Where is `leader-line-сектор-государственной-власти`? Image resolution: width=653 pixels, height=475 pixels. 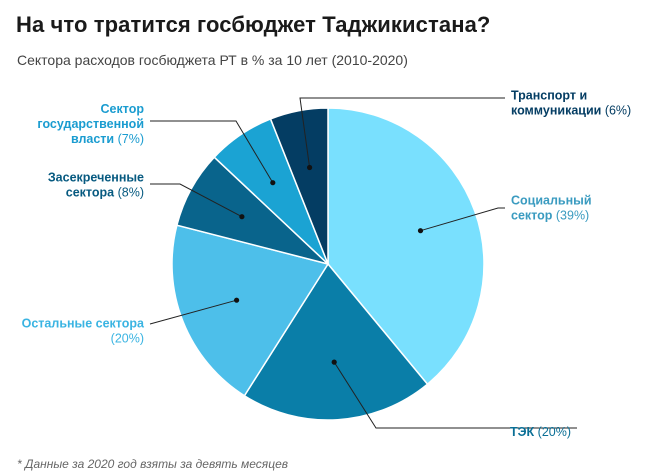 leader-line-сектор-государственной-власти is located at coordinates (212, 151).